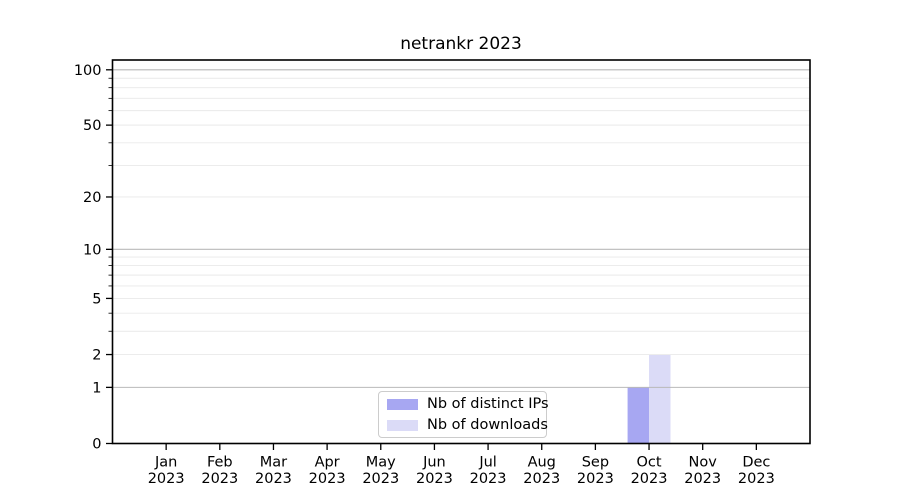 The width and height of the screenshot is (900, 500). I want to click on x-tick-label-month: Jan, so click(165, 463).